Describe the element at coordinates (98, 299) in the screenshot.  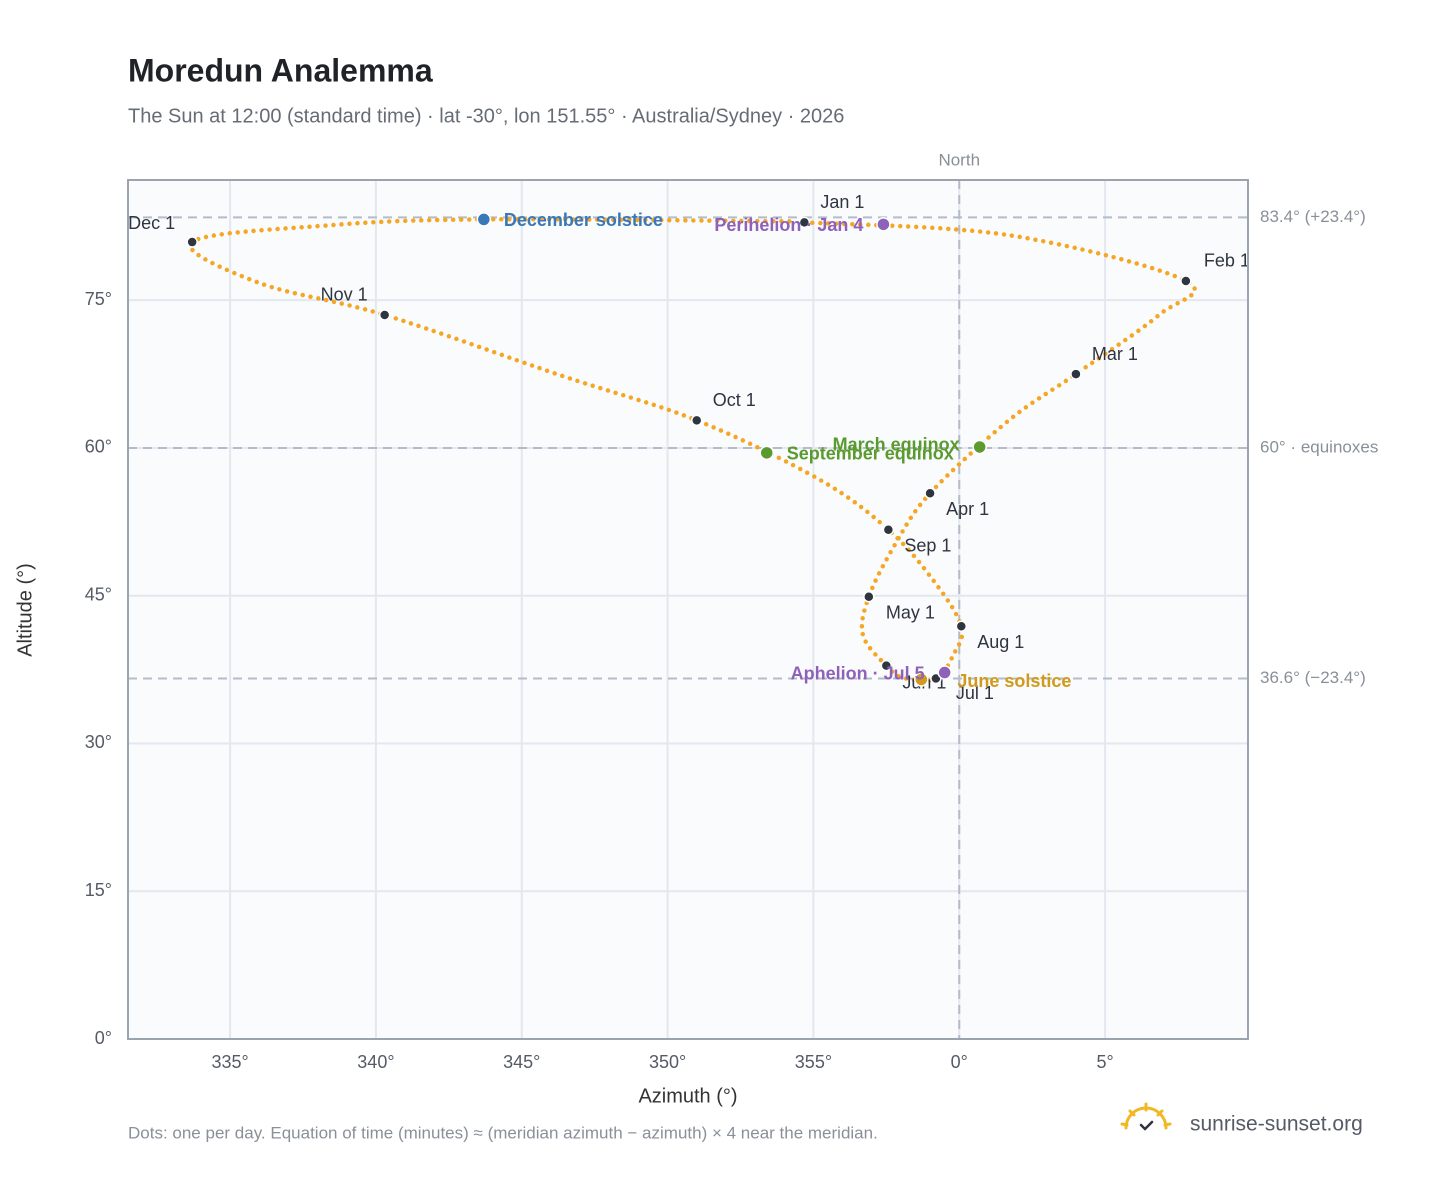
I see `y-tick-label: 75°` at that location.